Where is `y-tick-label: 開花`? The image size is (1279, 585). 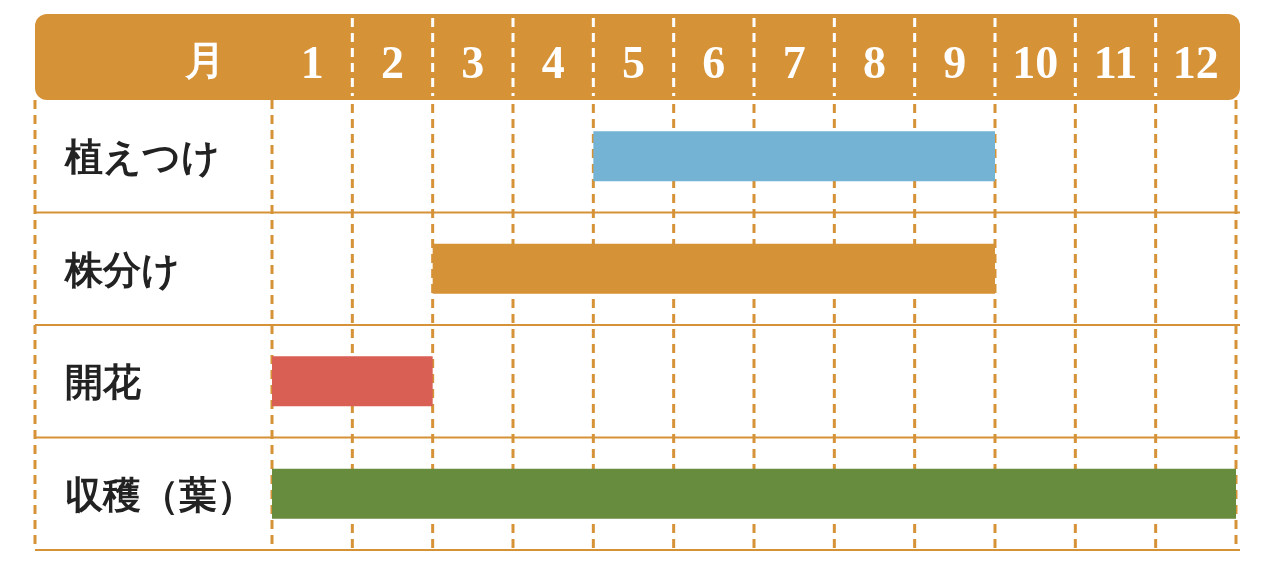 y-tick-label: 開花 is located at coordinates (103, 382).